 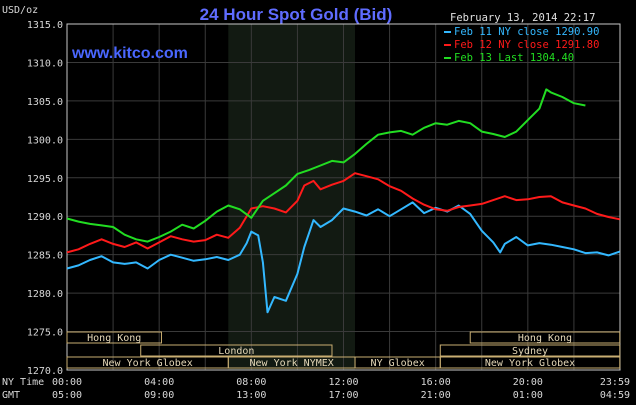 What do you see at coordinates (615, 395) in the screenshot?
I see `x-tick-label: 04:59` at bounding box center [615, 395].